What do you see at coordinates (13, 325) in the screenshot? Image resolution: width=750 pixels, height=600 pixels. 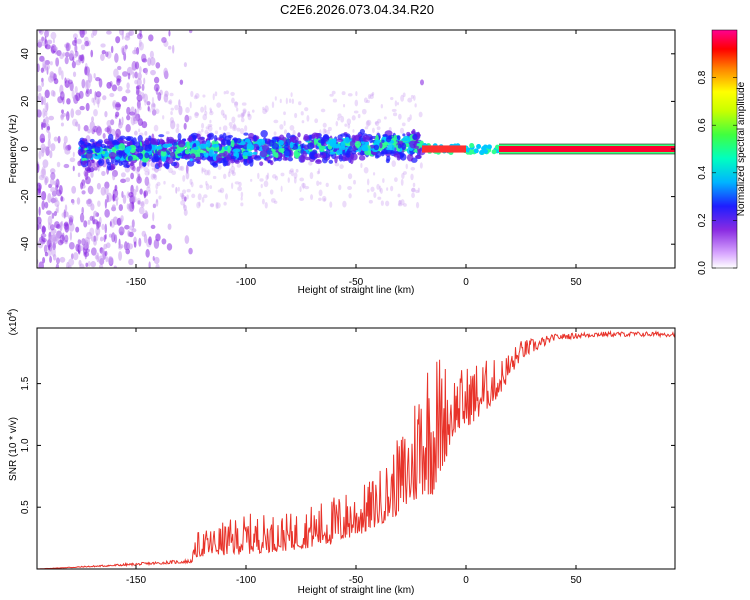 I see `snr-multiplier-base: (x10` at bounding box center [13, 325].